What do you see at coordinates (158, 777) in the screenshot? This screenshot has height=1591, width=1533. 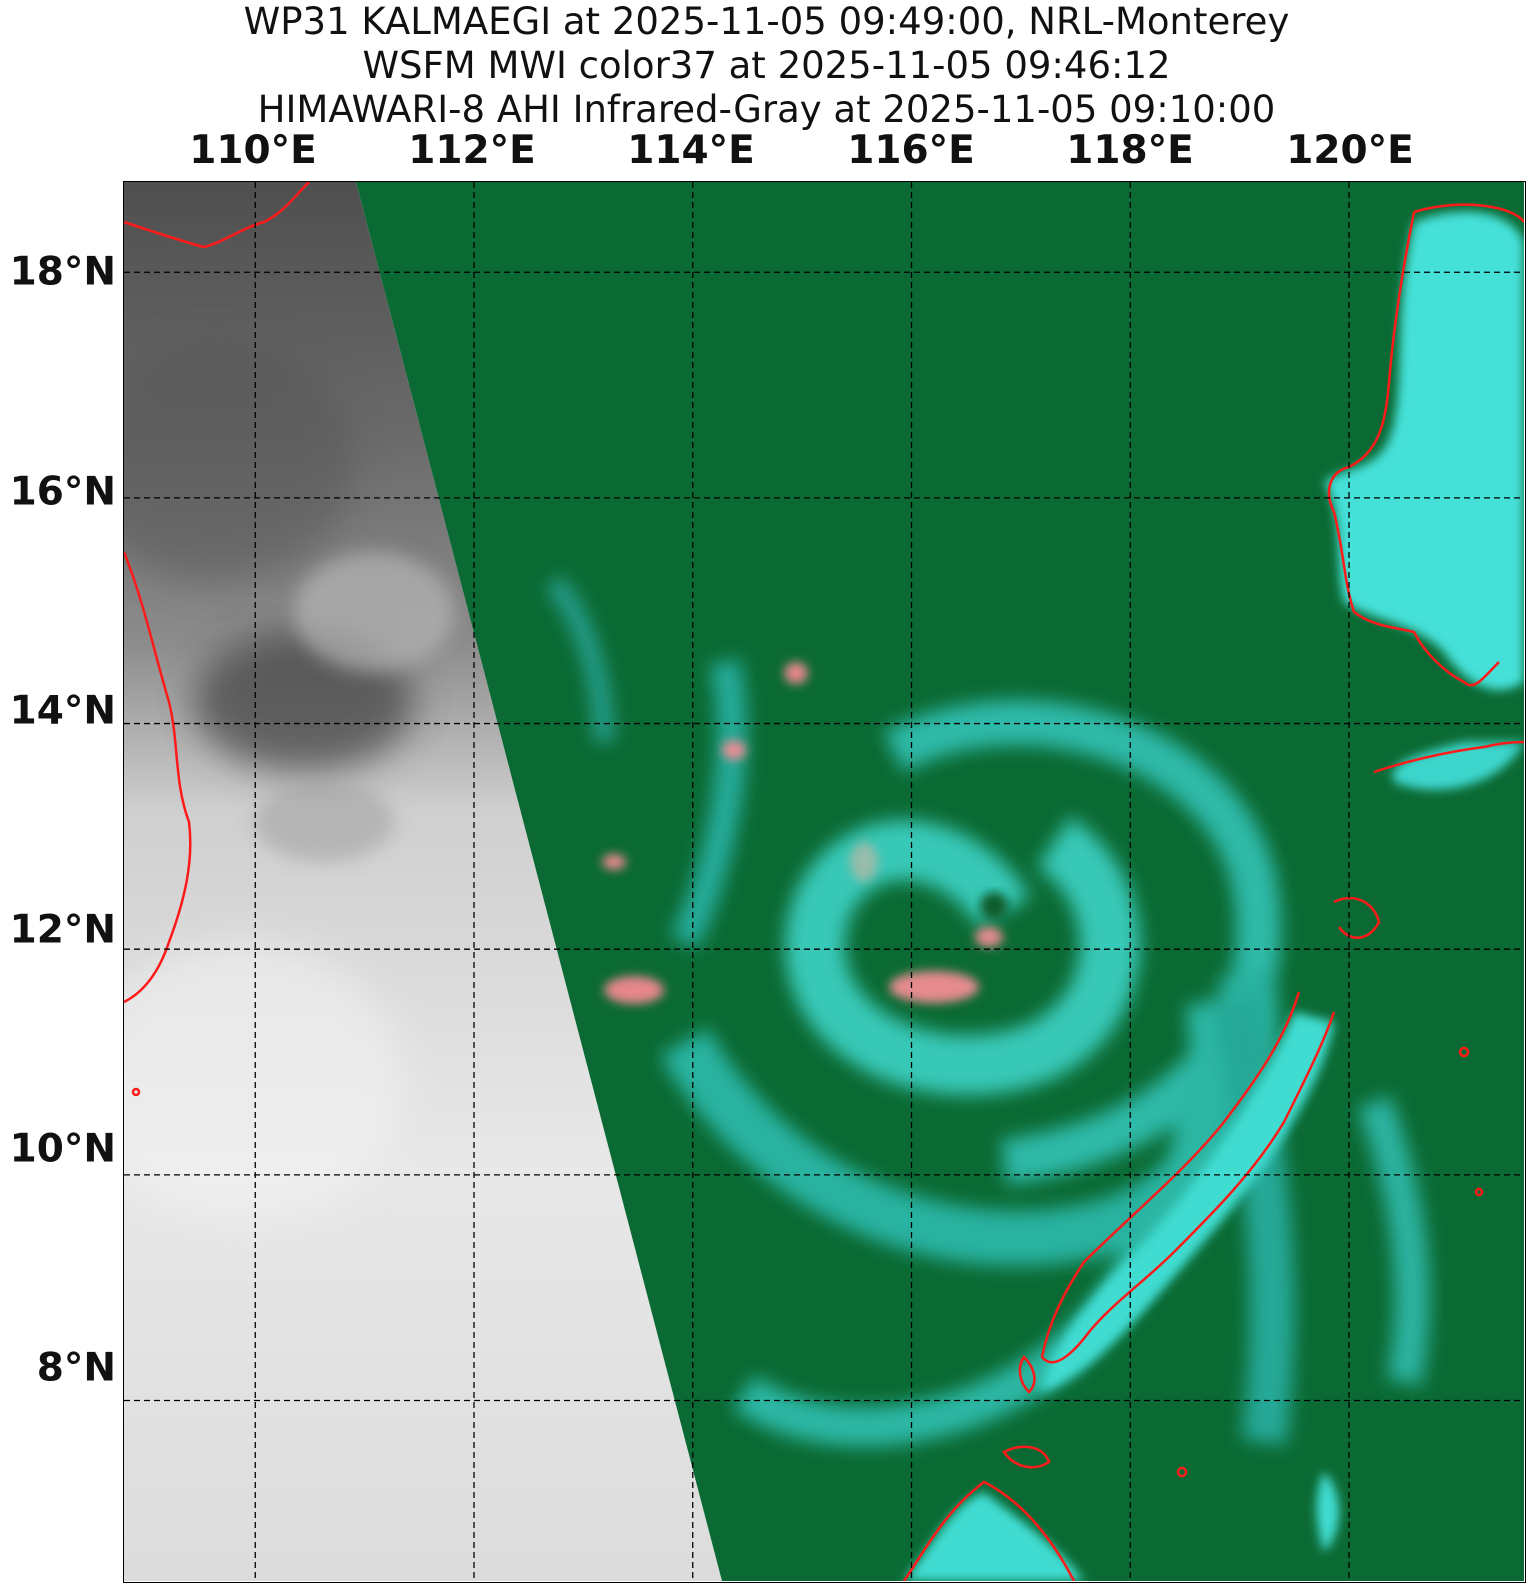 I see `coastline-vietnam` at bounding box center [158, 777].